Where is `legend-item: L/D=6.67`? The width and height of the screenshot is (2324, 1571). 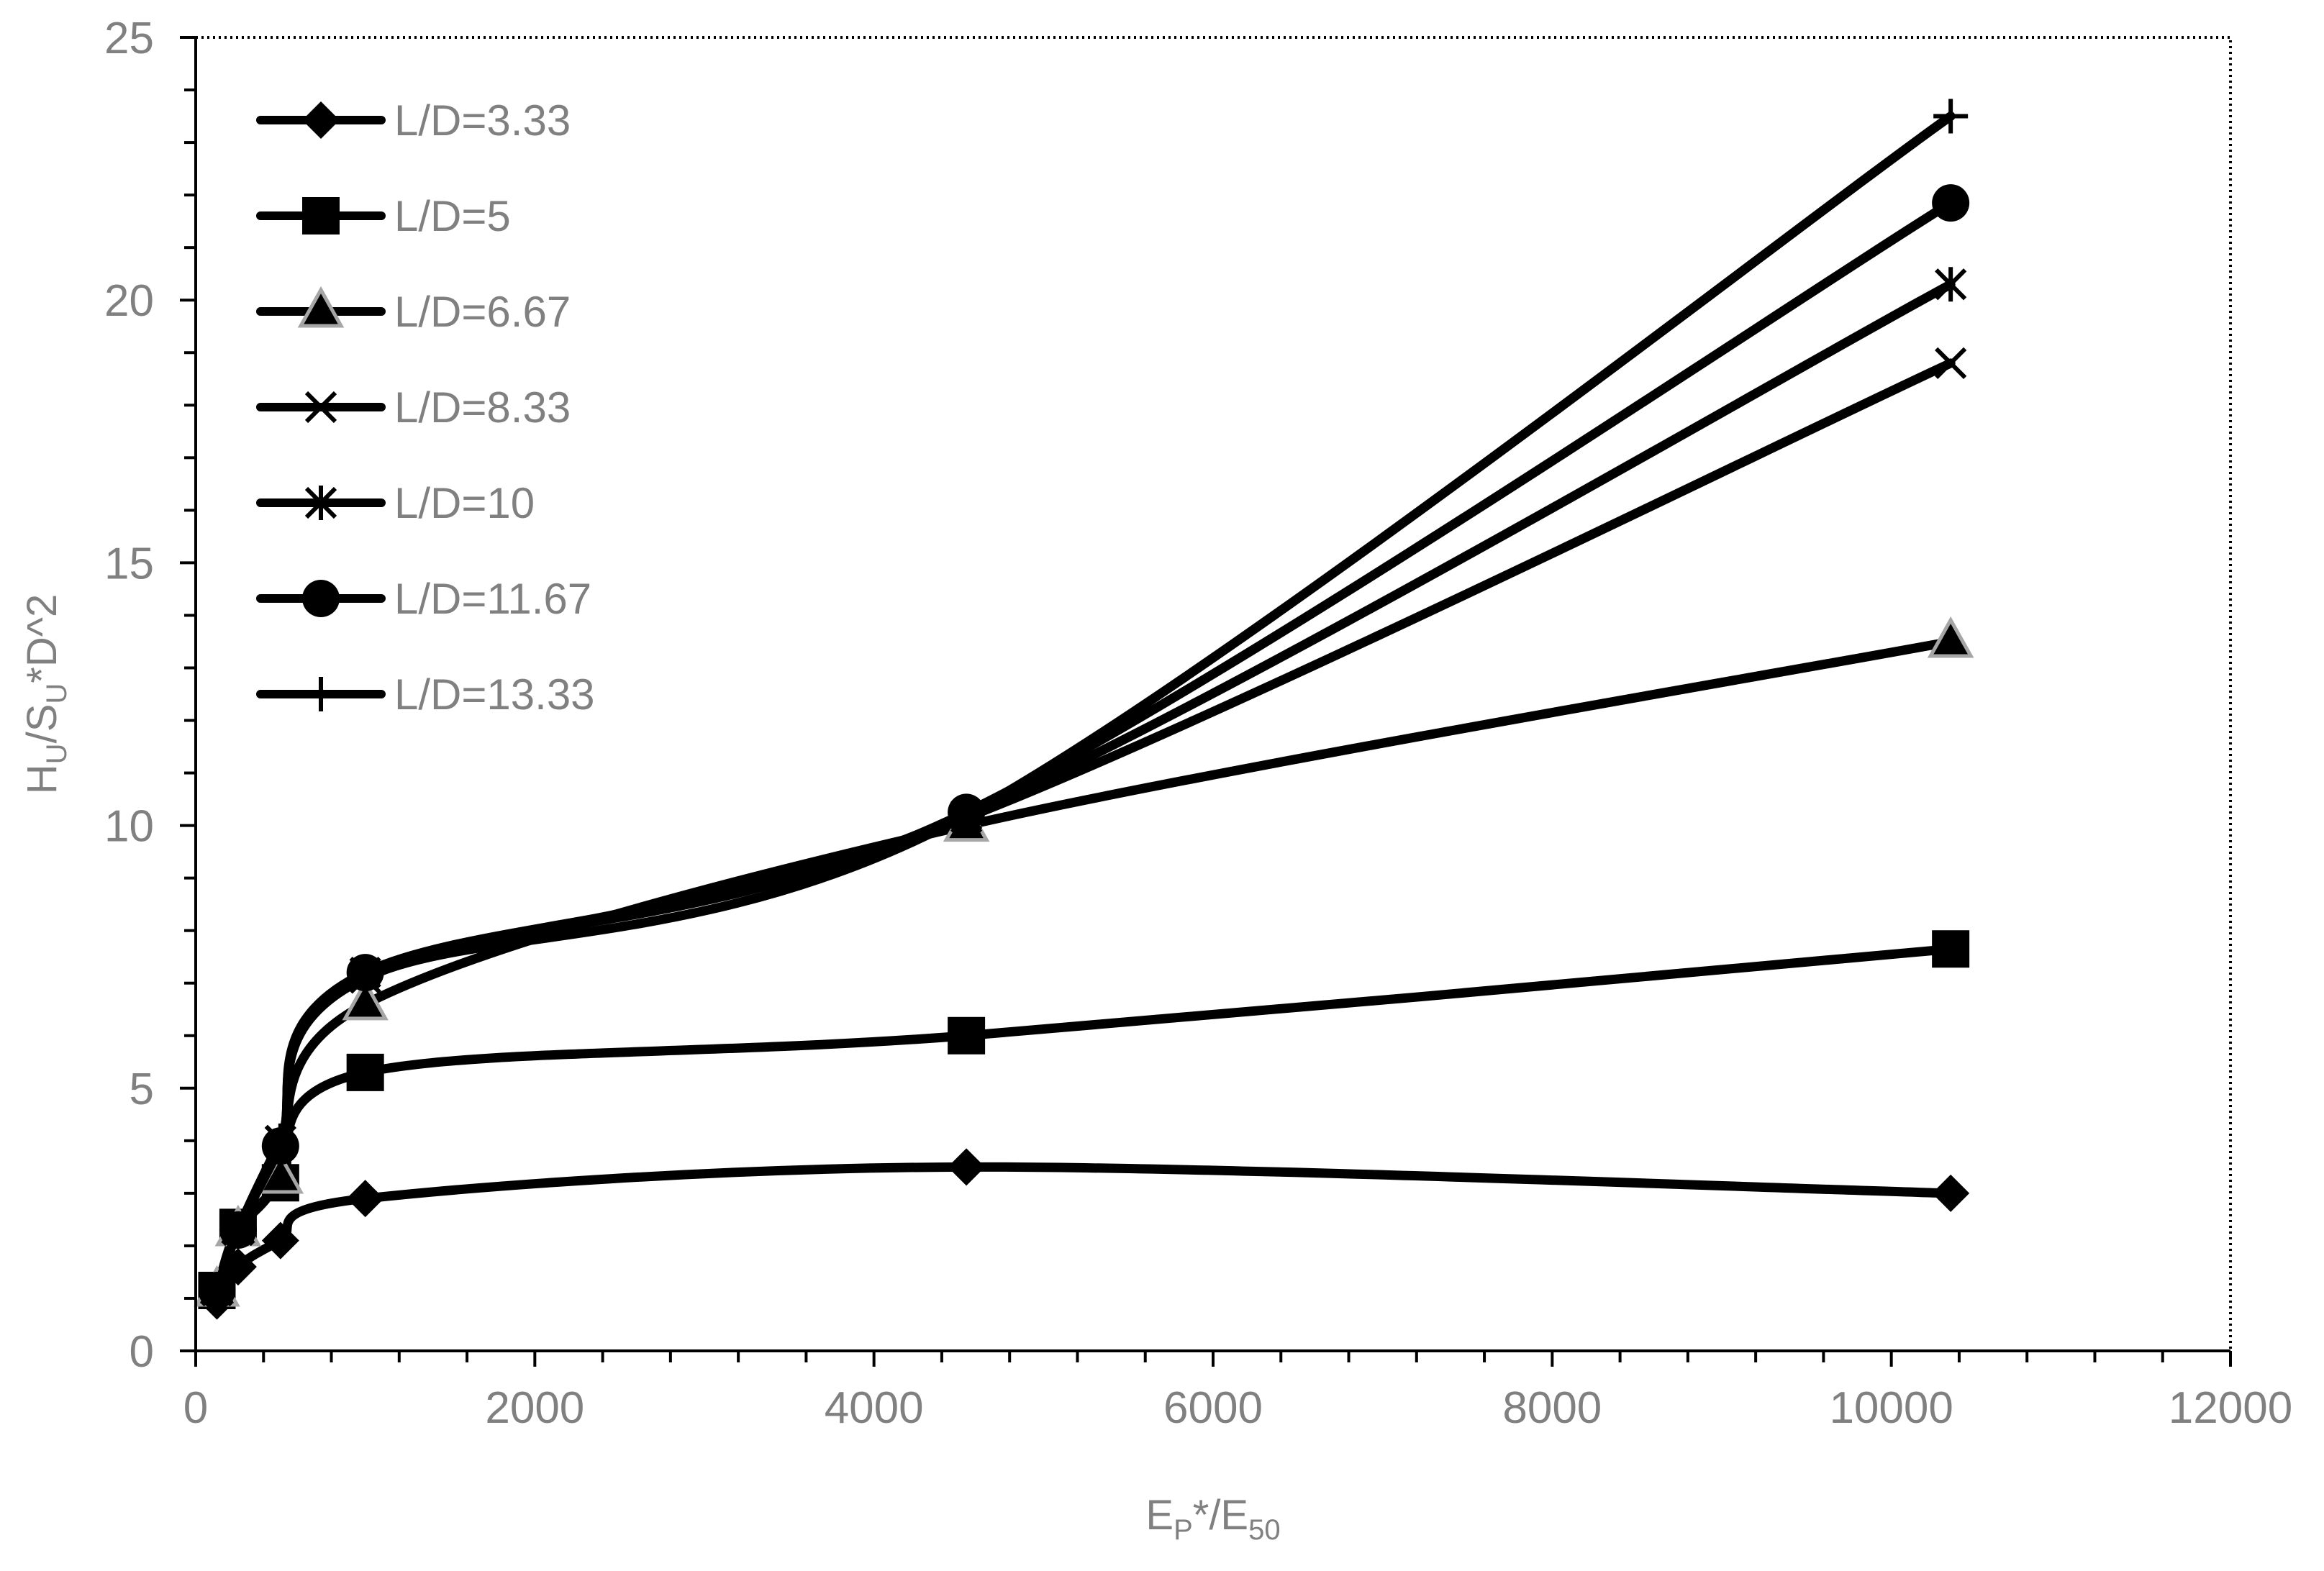 legend-item: L/D=6.67 is located at coordinates (413, 311).